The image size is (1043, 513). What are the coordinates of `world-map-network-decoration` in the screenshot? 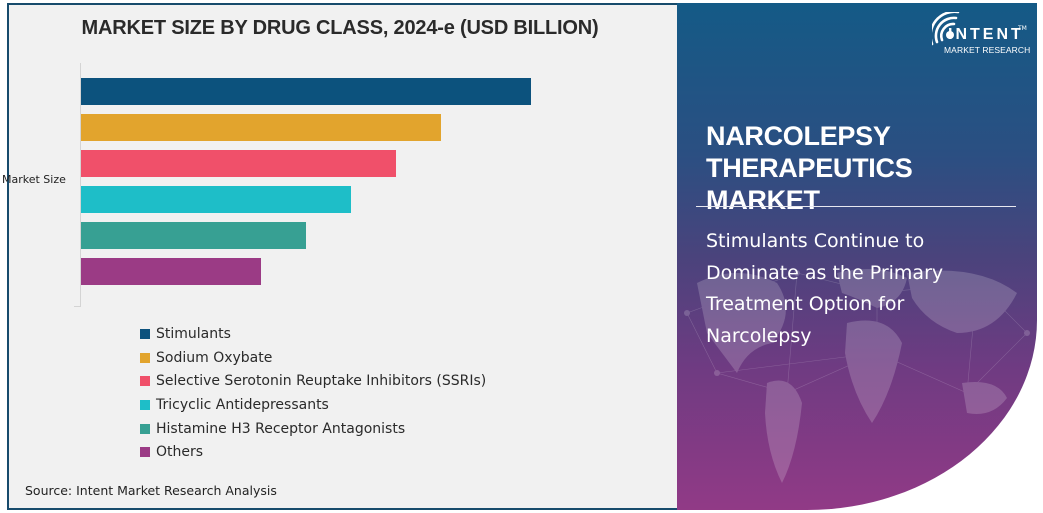 It's located at (857, 376).